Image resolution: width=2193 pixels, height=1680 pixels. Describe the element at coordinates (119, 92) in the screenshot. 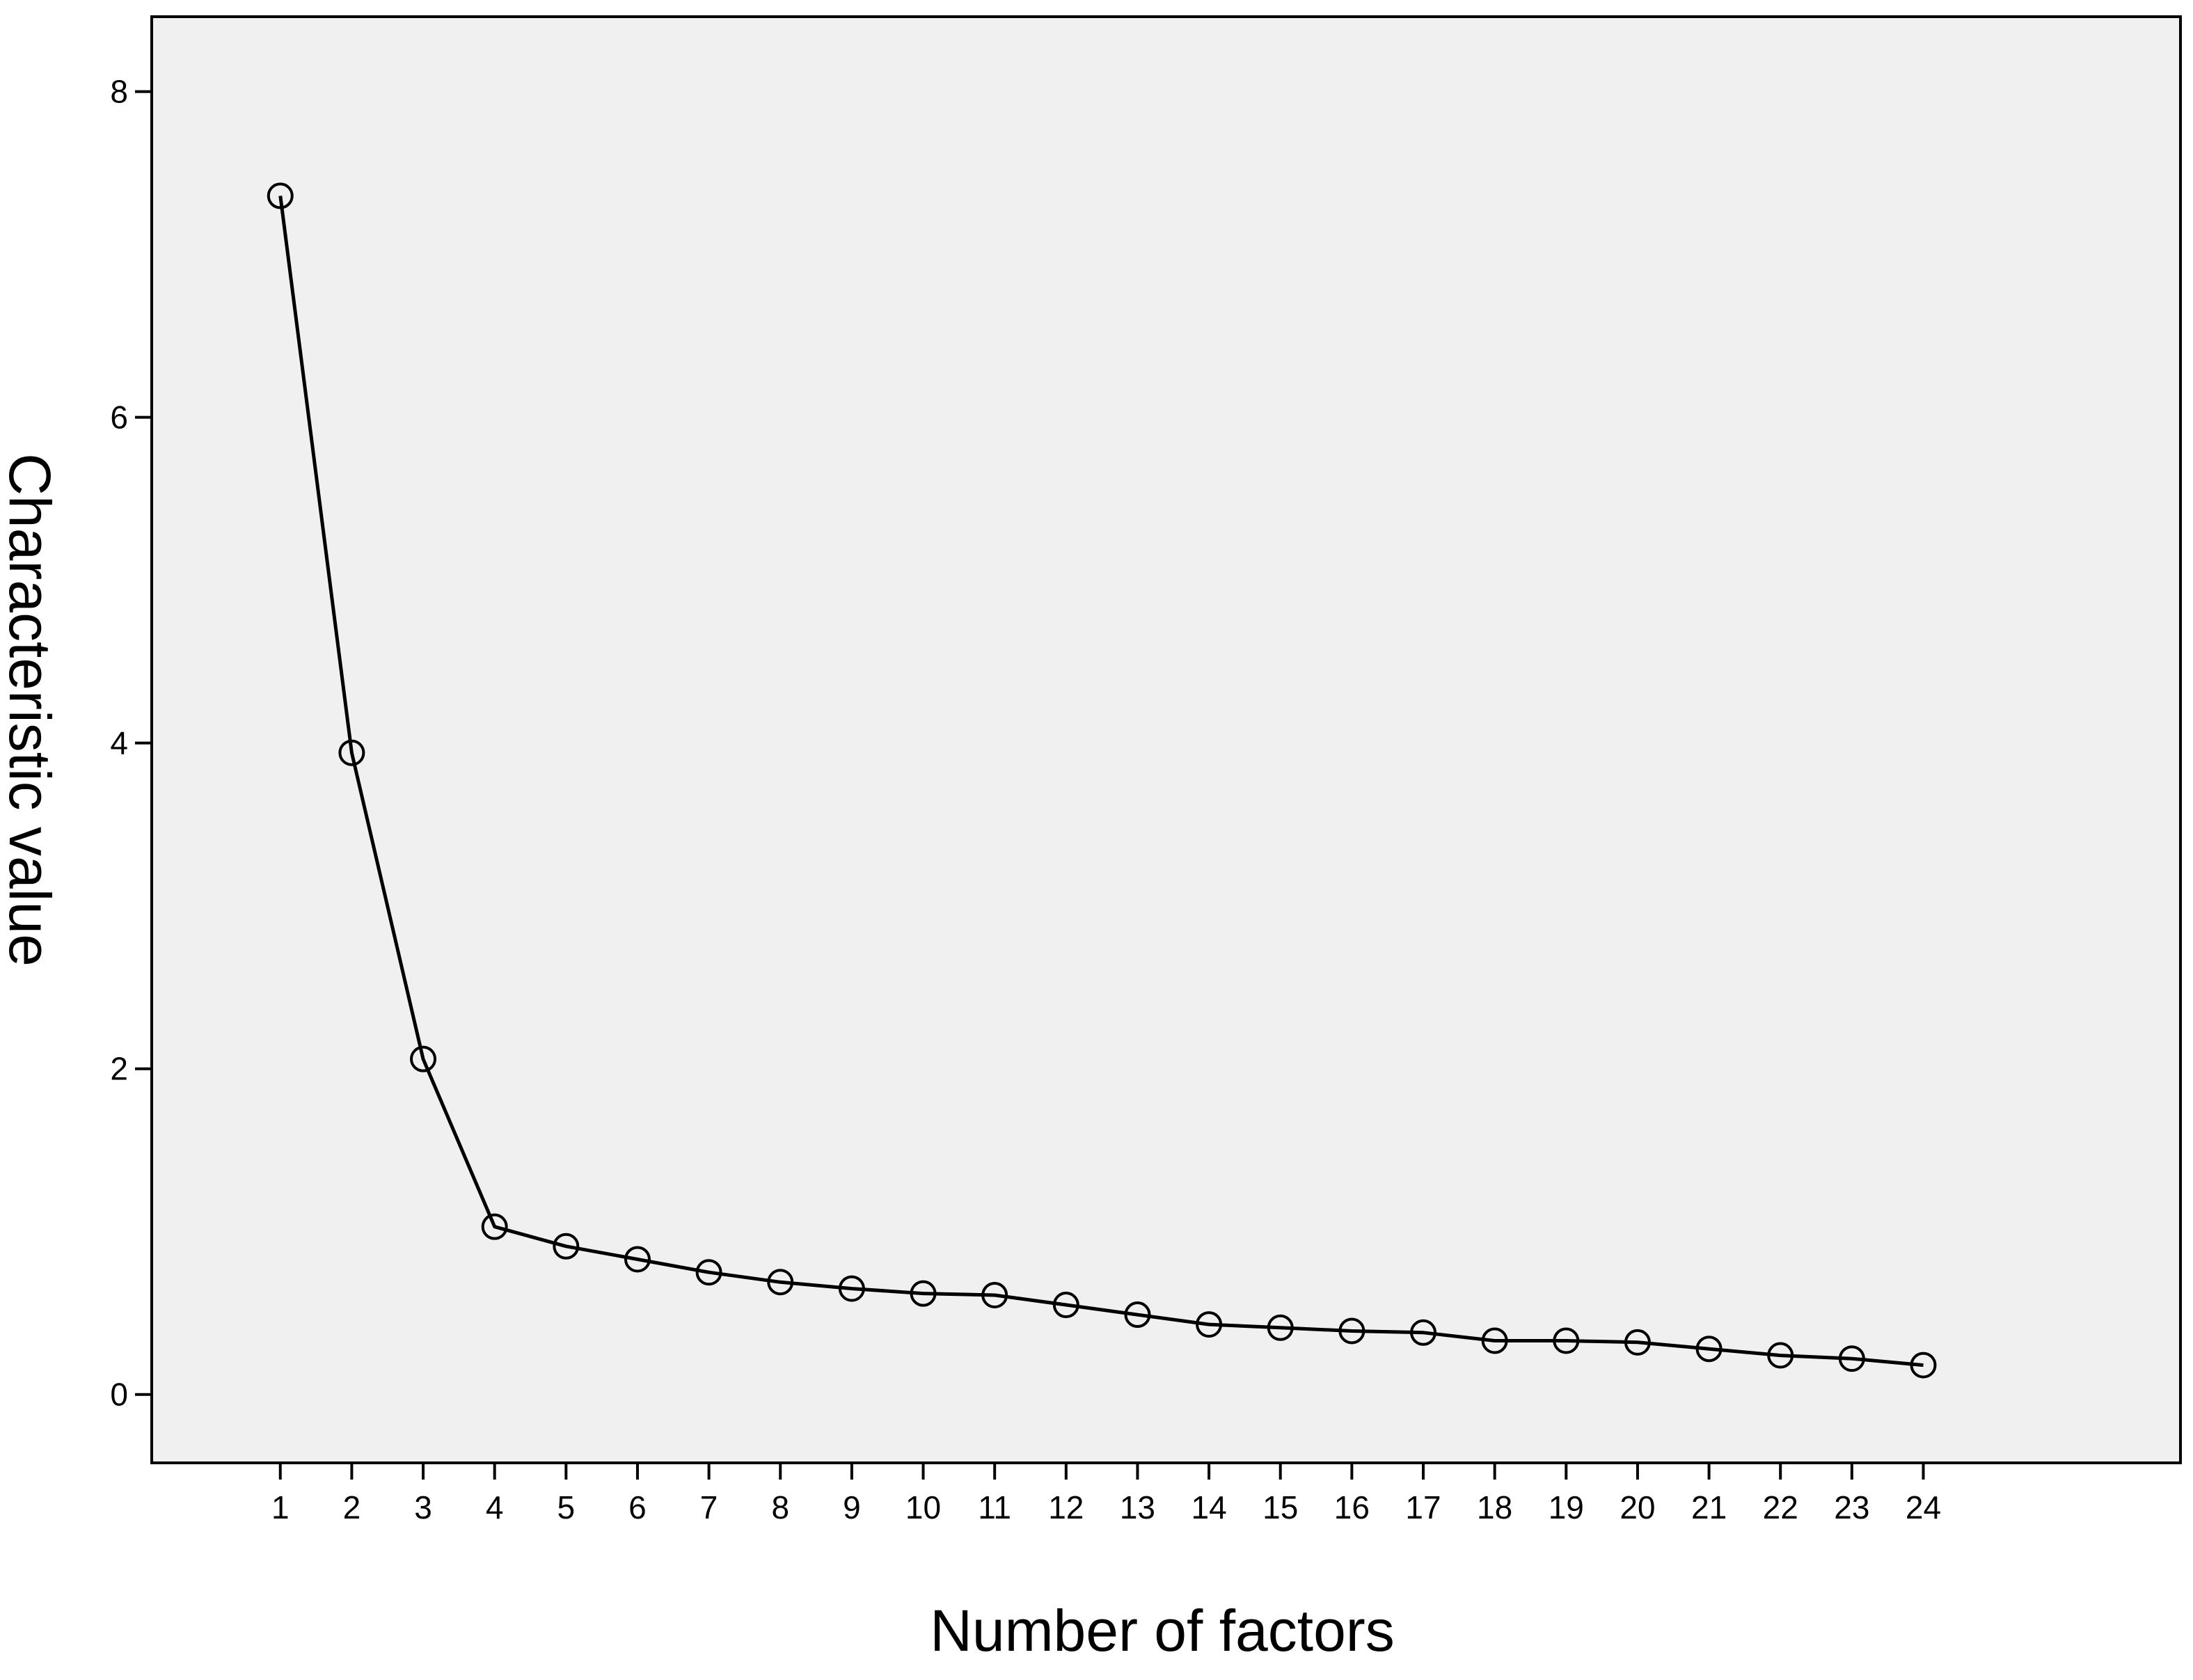

I see `y-tick-label: 8` at that location.